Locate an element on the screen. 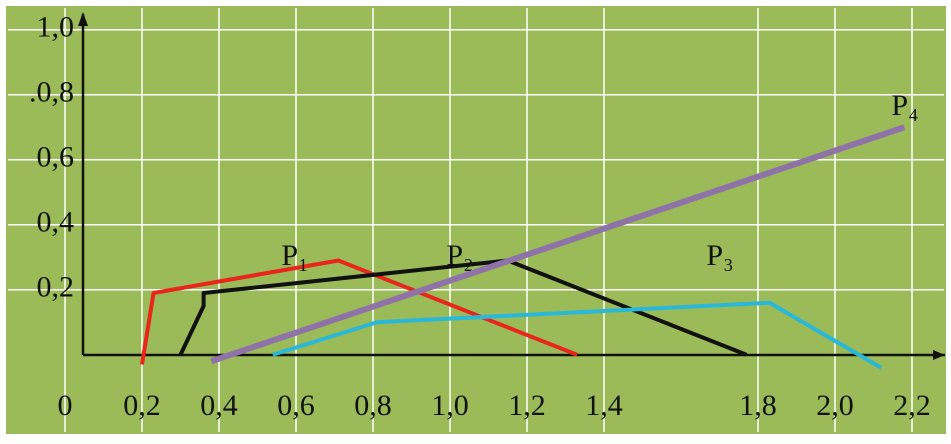 The image size is (951, 444). x-tick-label: 1,8 is located at coordinates (758, 405).